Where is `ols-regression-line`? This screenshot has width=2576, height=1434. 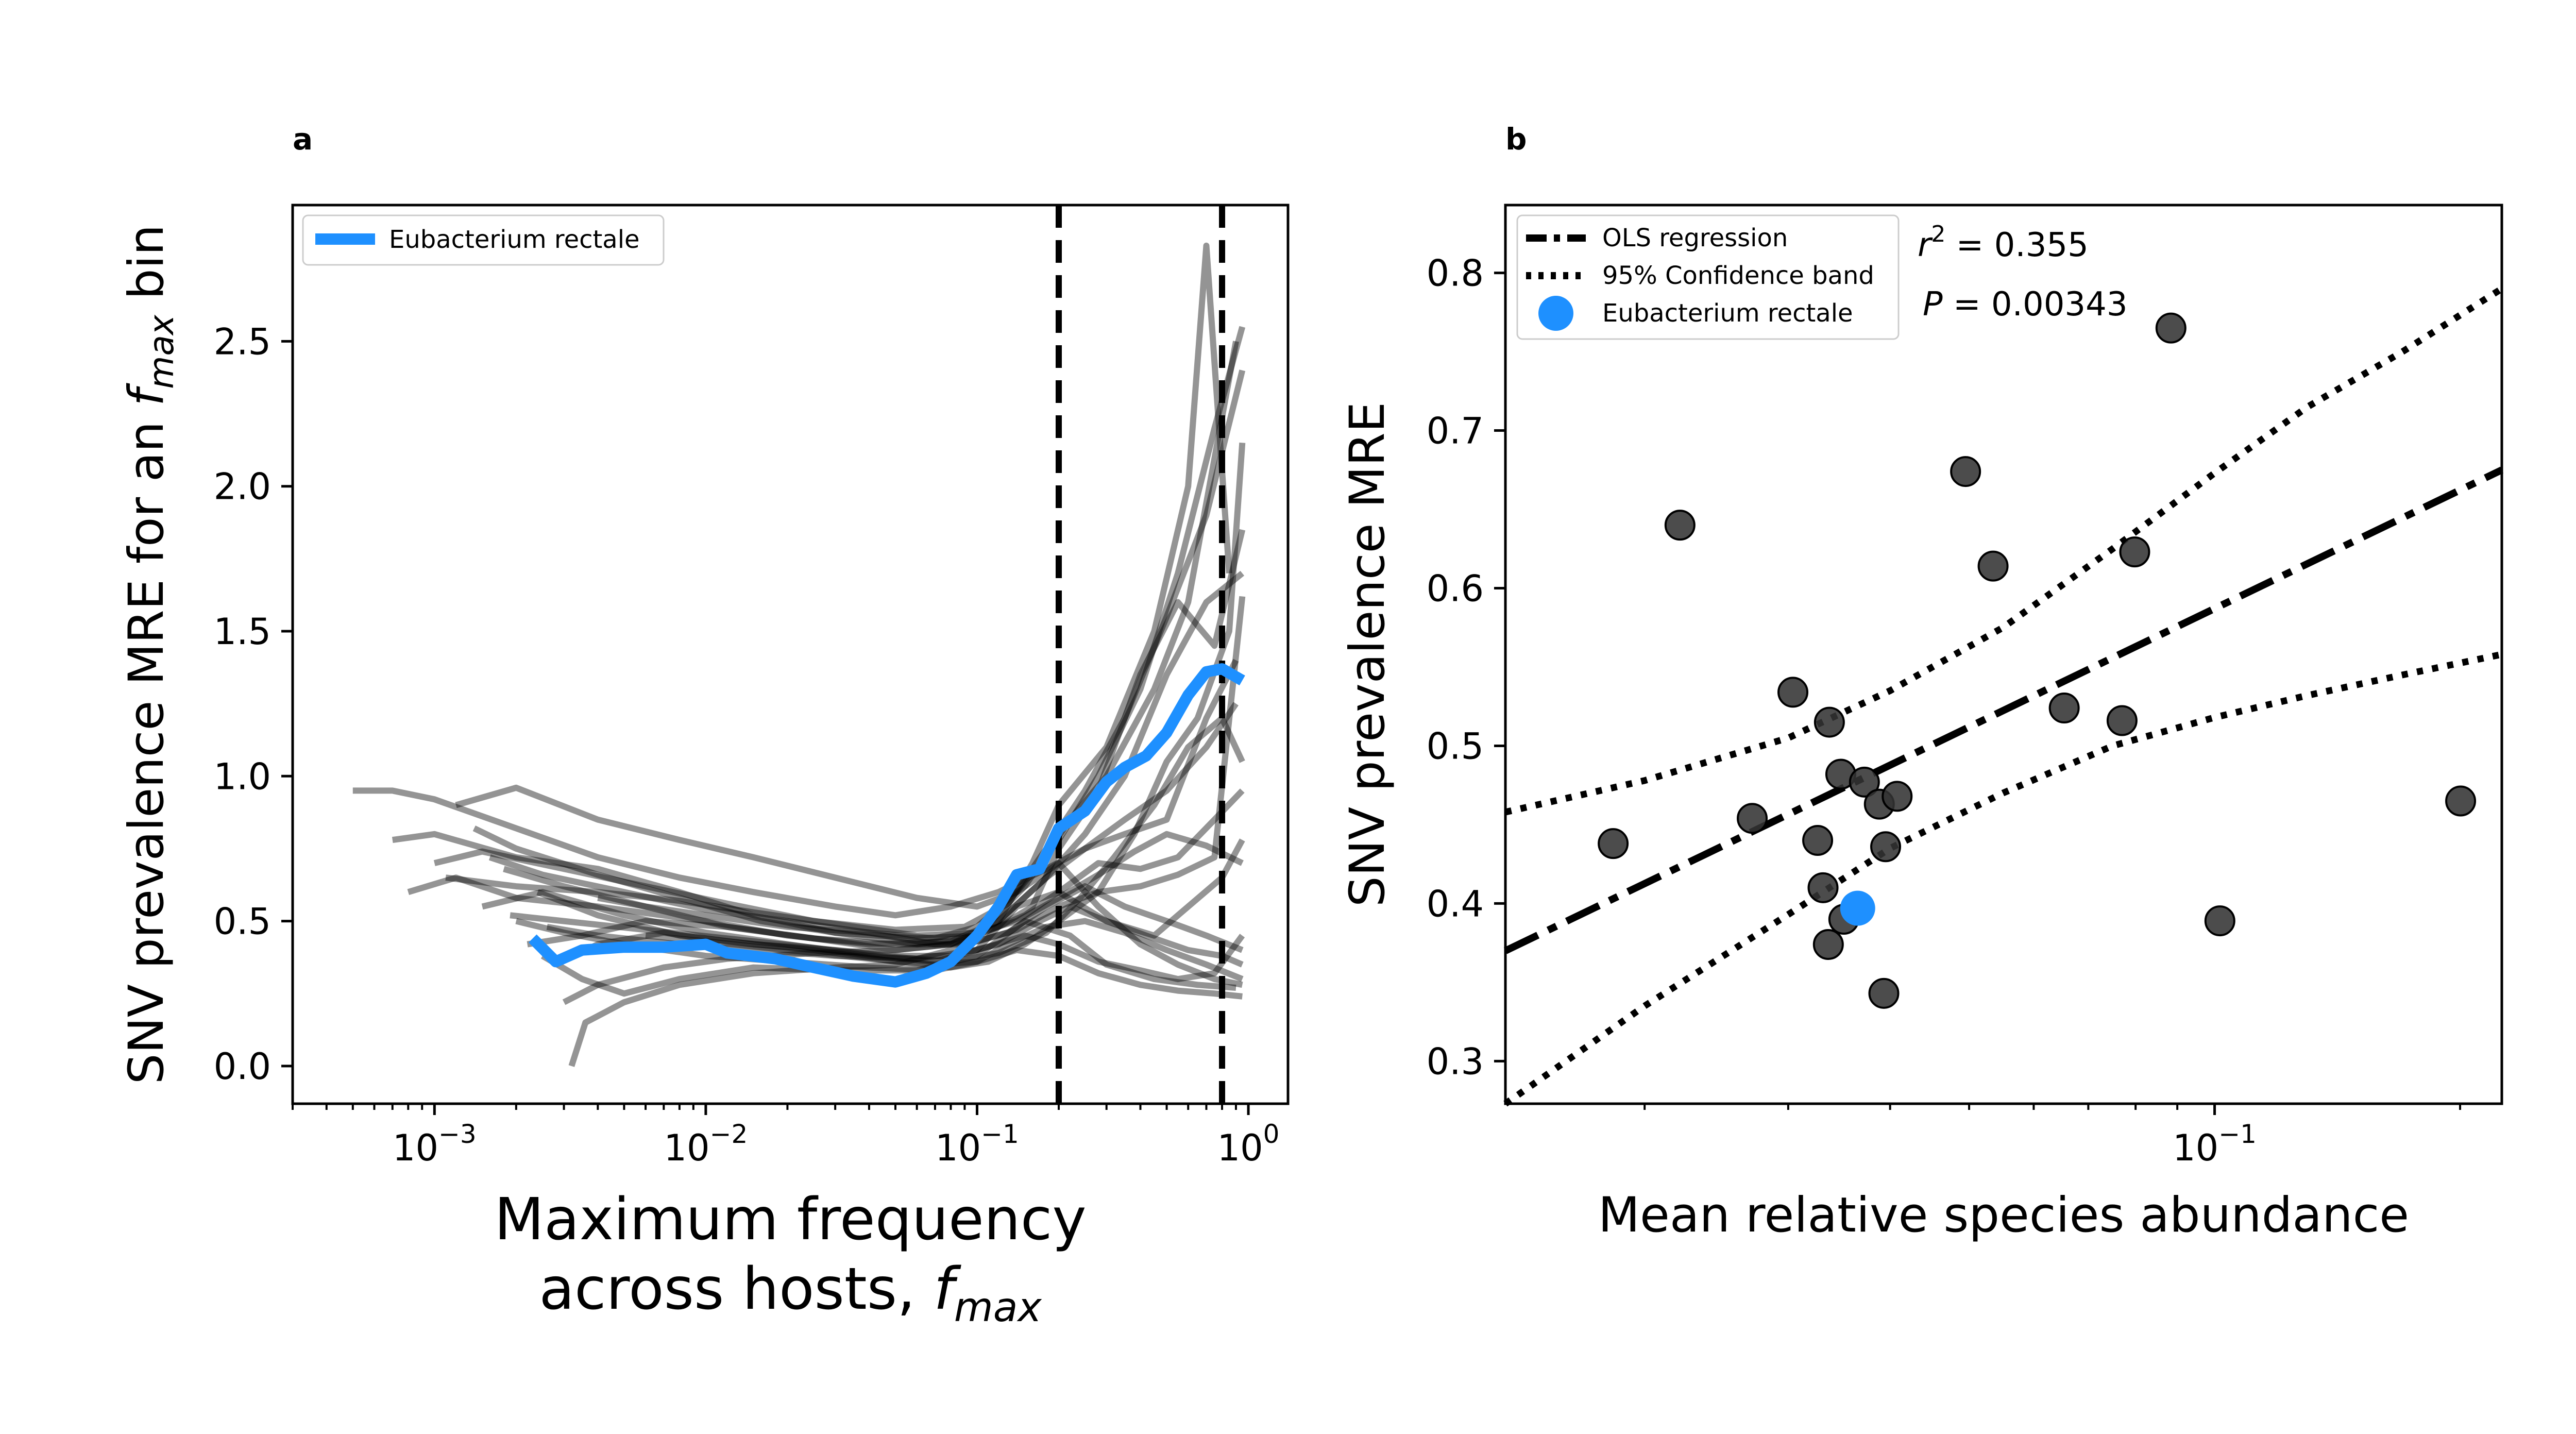
ols-regression-line is located at coordinates (2003, 710).